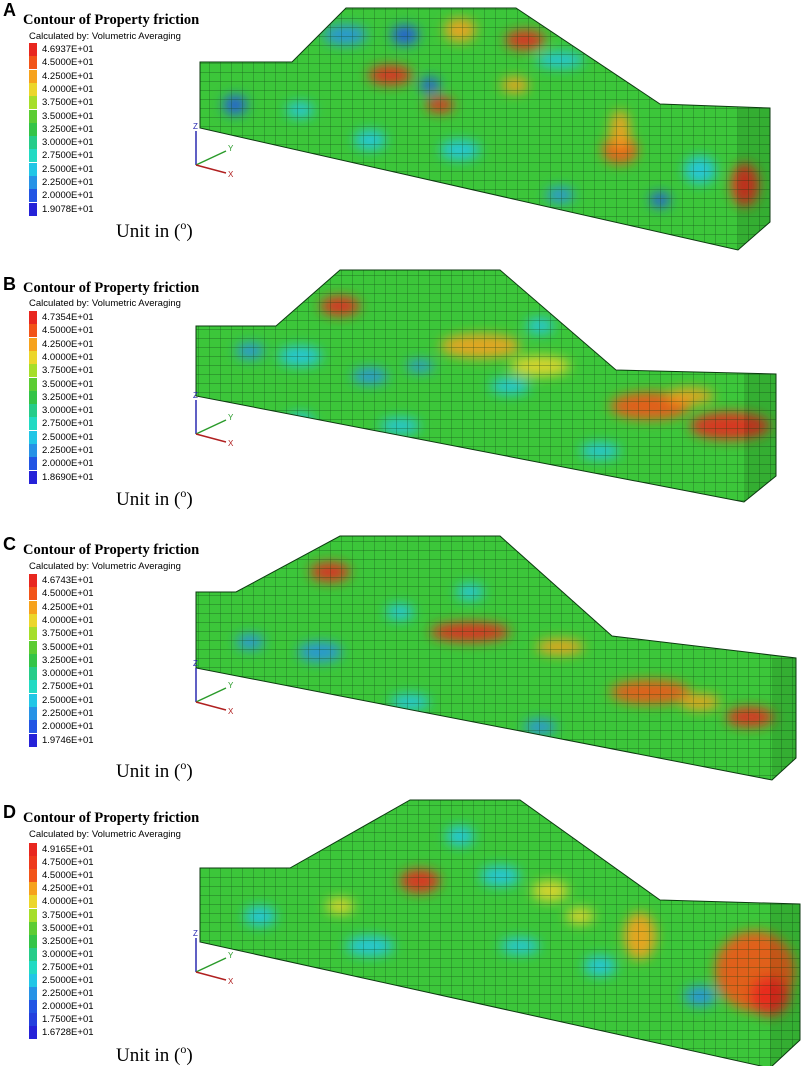  I want to click on legend-value: 3.0000E+01, so click(68, 674).